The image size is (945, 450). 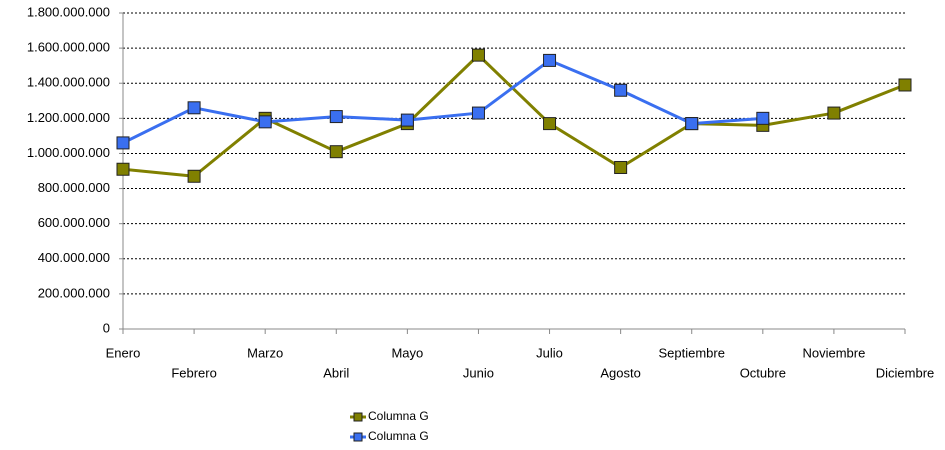 What do you see at coordinates (68, 152) in the screenshot?
I see `y-tick-label: 1.000.000.000` at bounding box center [68, 152].